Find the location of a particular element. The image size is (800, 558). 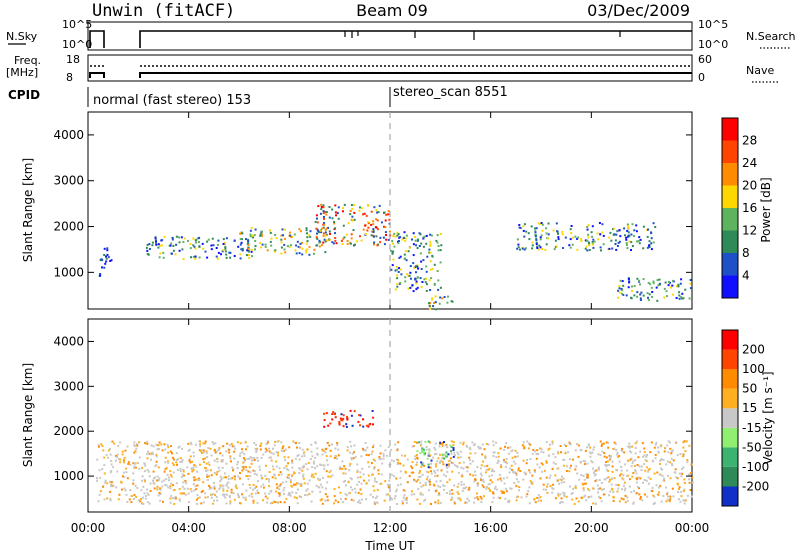

nave-tick-bottom: 0 is located at coordinates (701, 77).